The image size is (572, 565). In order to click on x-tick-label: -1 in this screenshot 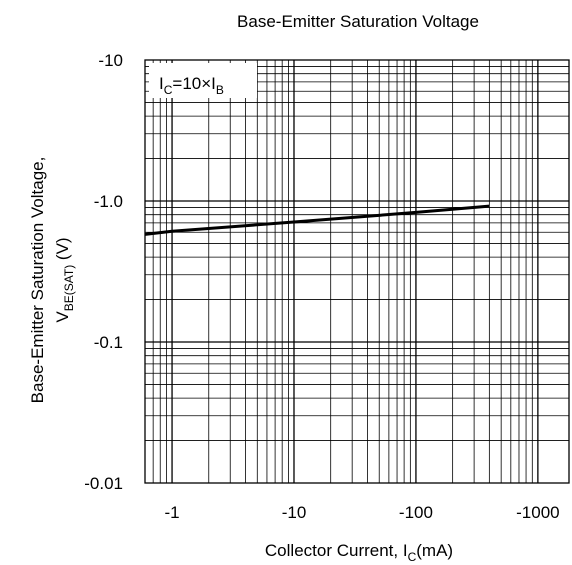, I will do `click(171, 512)`.